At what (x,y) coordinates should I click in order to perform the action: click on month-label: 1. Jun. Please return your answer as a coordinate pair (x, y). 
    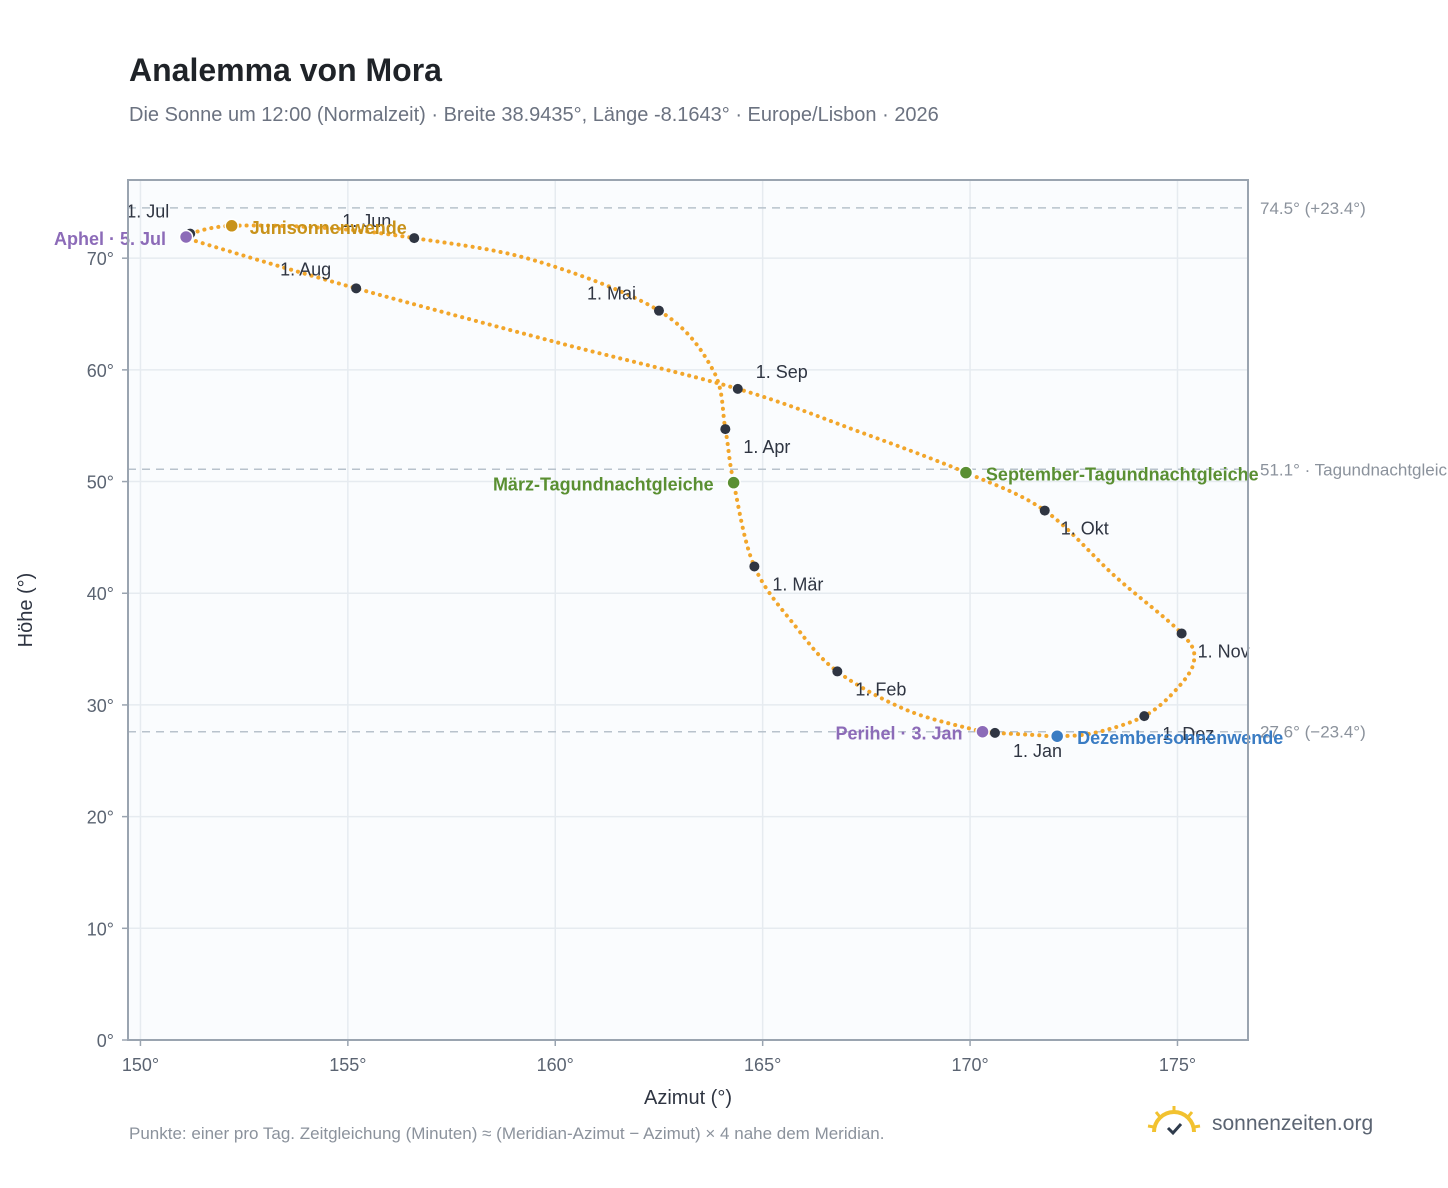
    Looking at the image, I should click on (366, 221).